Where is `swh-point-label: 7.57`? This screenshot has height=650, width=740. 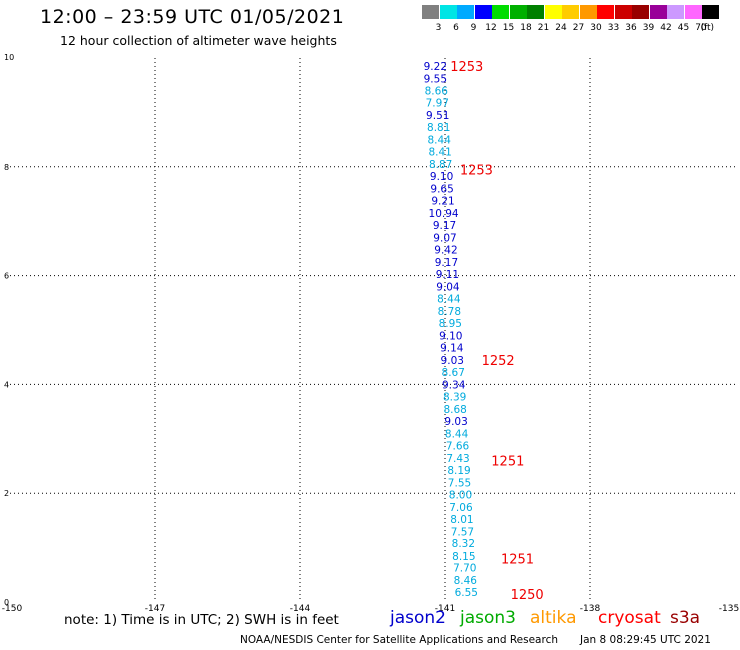 swh-point-label: 7.57 is located at coordinates (462, 532).